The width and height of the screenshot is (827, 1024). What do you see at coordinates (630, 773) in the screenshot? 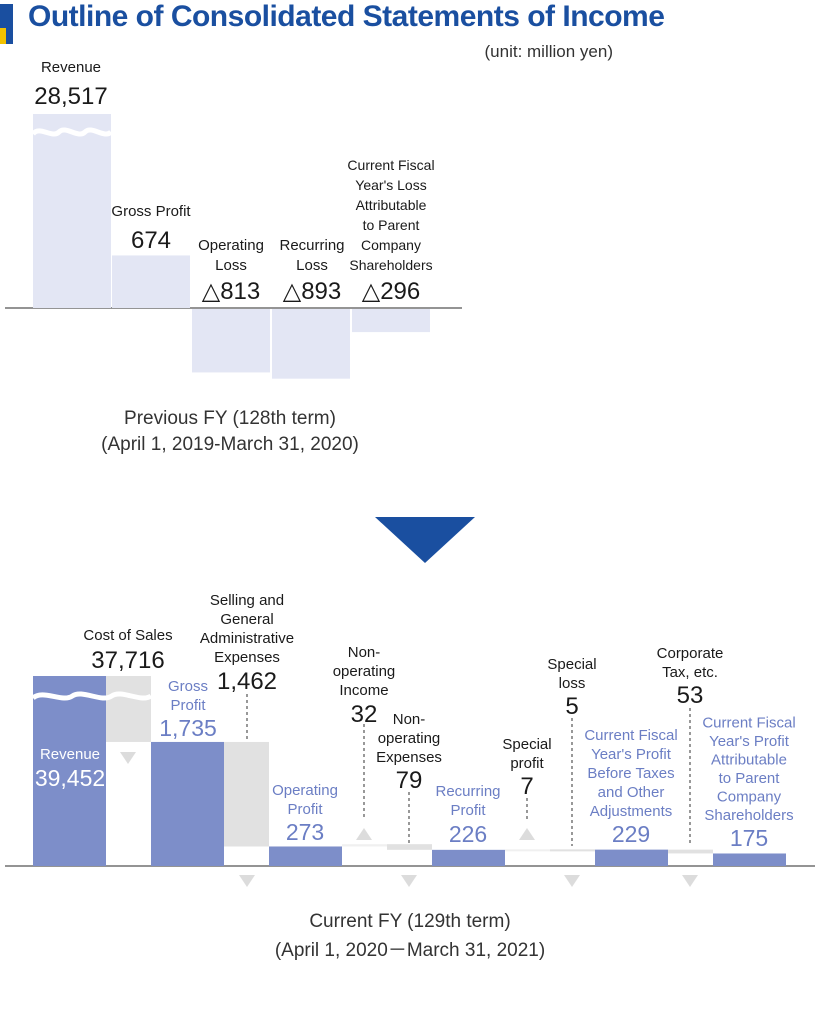
I see `curr-label-profit-before-taxes-line-2: Before Taxes` at bounding box center [630, 773].